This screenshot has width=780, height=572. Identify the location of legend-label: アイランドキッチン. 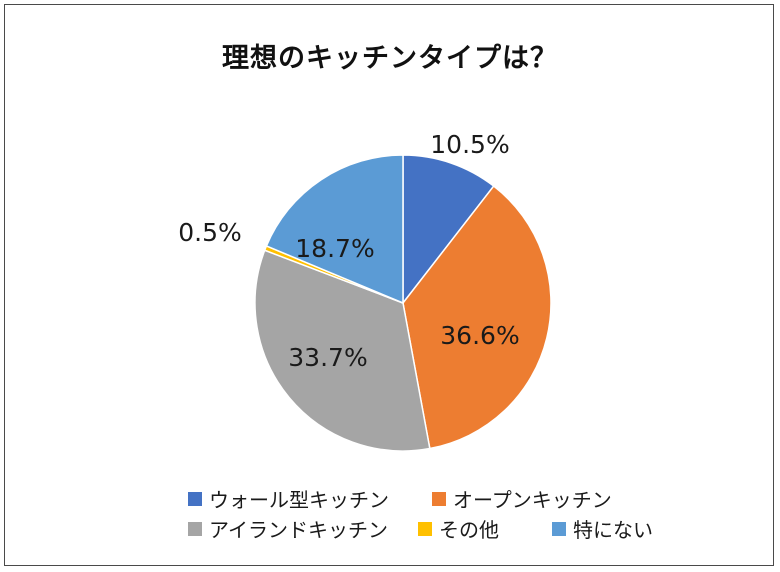
(298, 530).